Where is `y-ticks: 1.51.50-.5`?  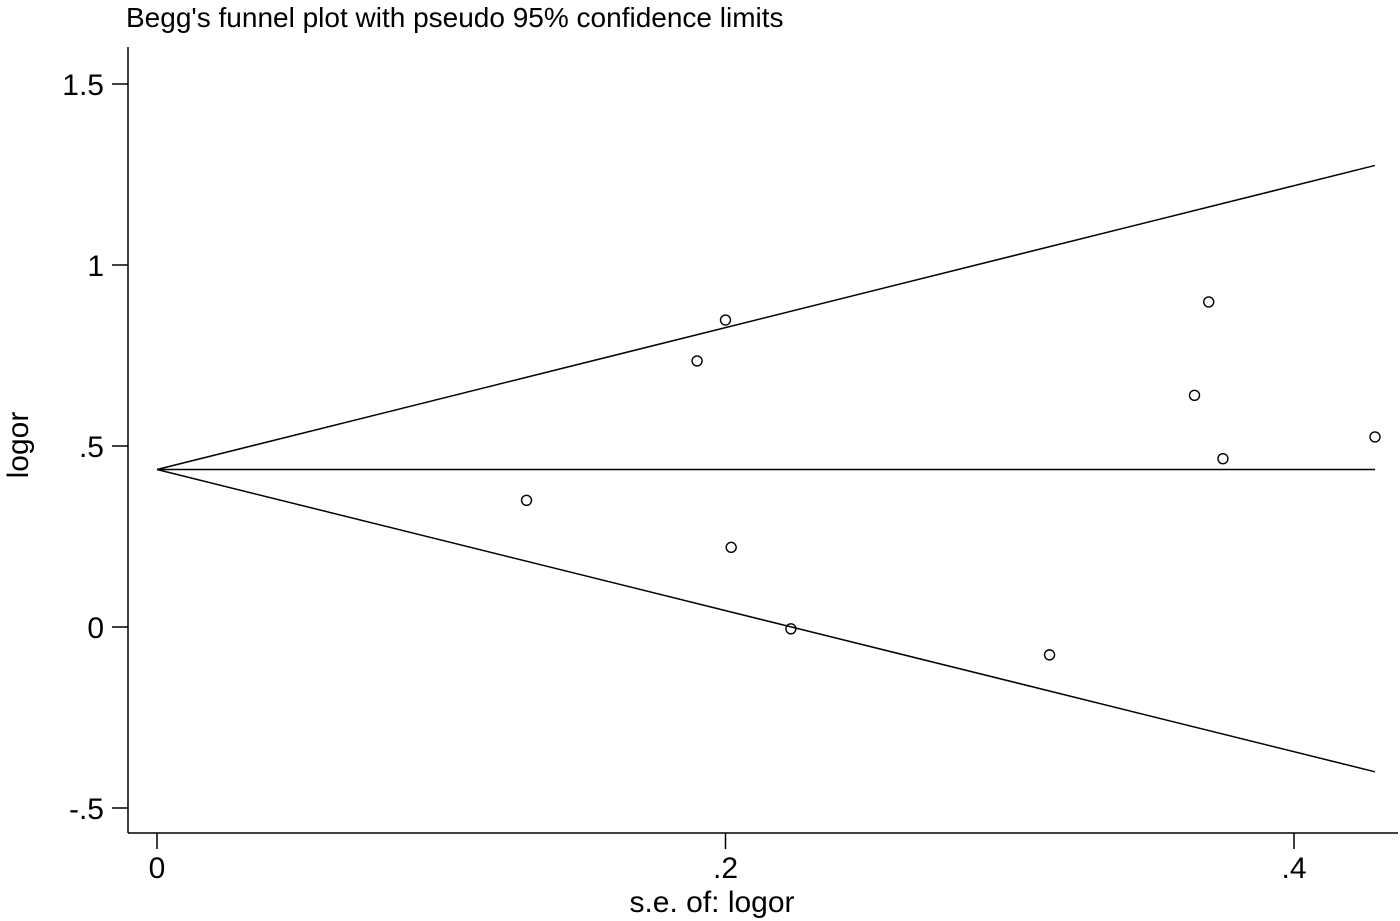
y-ticks: 1.51.50-.5 is located at coordinates (95, 447).